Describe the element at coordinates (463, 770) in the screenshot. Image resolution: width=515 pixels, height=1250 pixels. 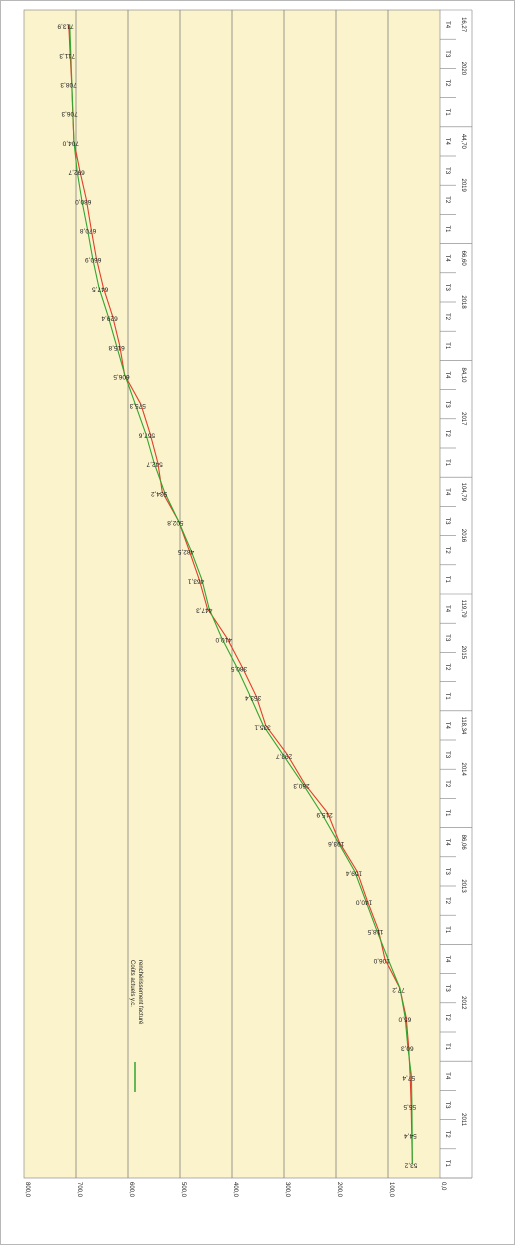
I see `year-label: 2014` at that location.